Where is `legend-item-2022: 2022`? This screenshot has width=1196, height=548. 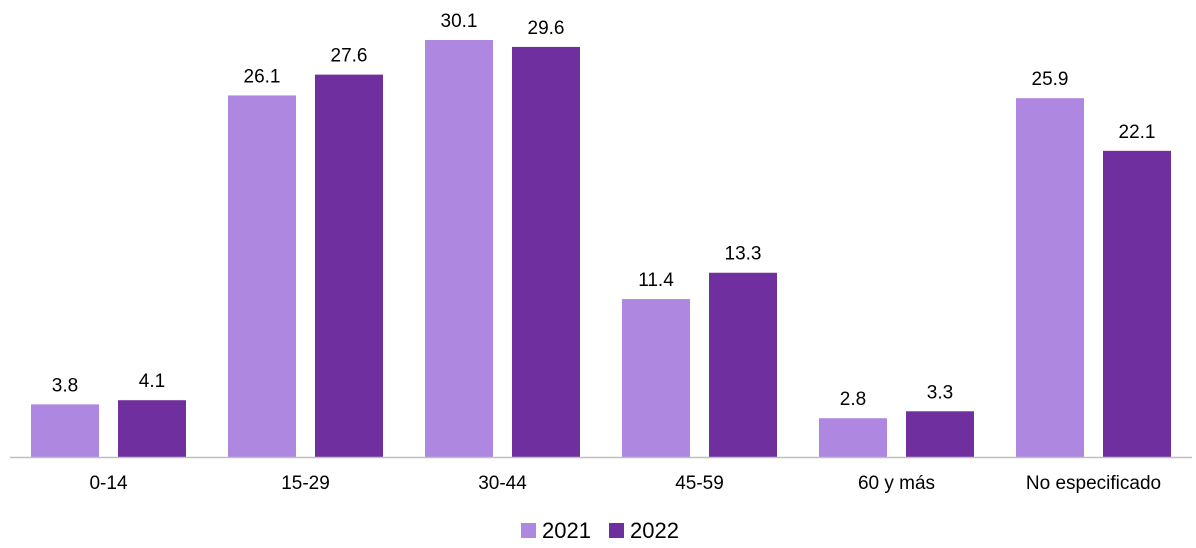 legend-item-2022: 2022 is located at coordinates (644, 530).